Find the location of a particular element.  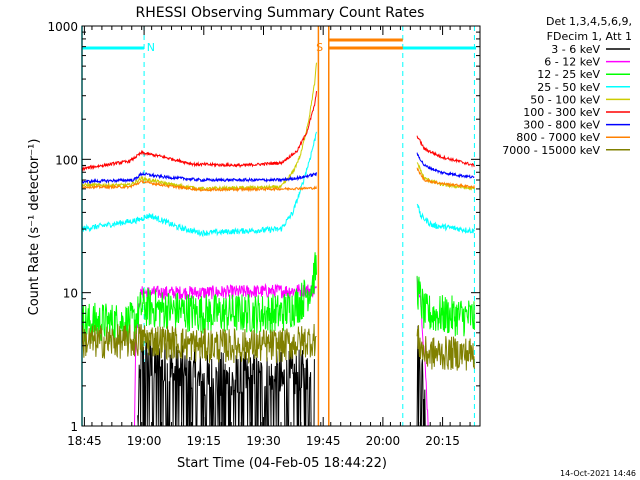

flag-label-N: N is located at coordinates (151, 47).